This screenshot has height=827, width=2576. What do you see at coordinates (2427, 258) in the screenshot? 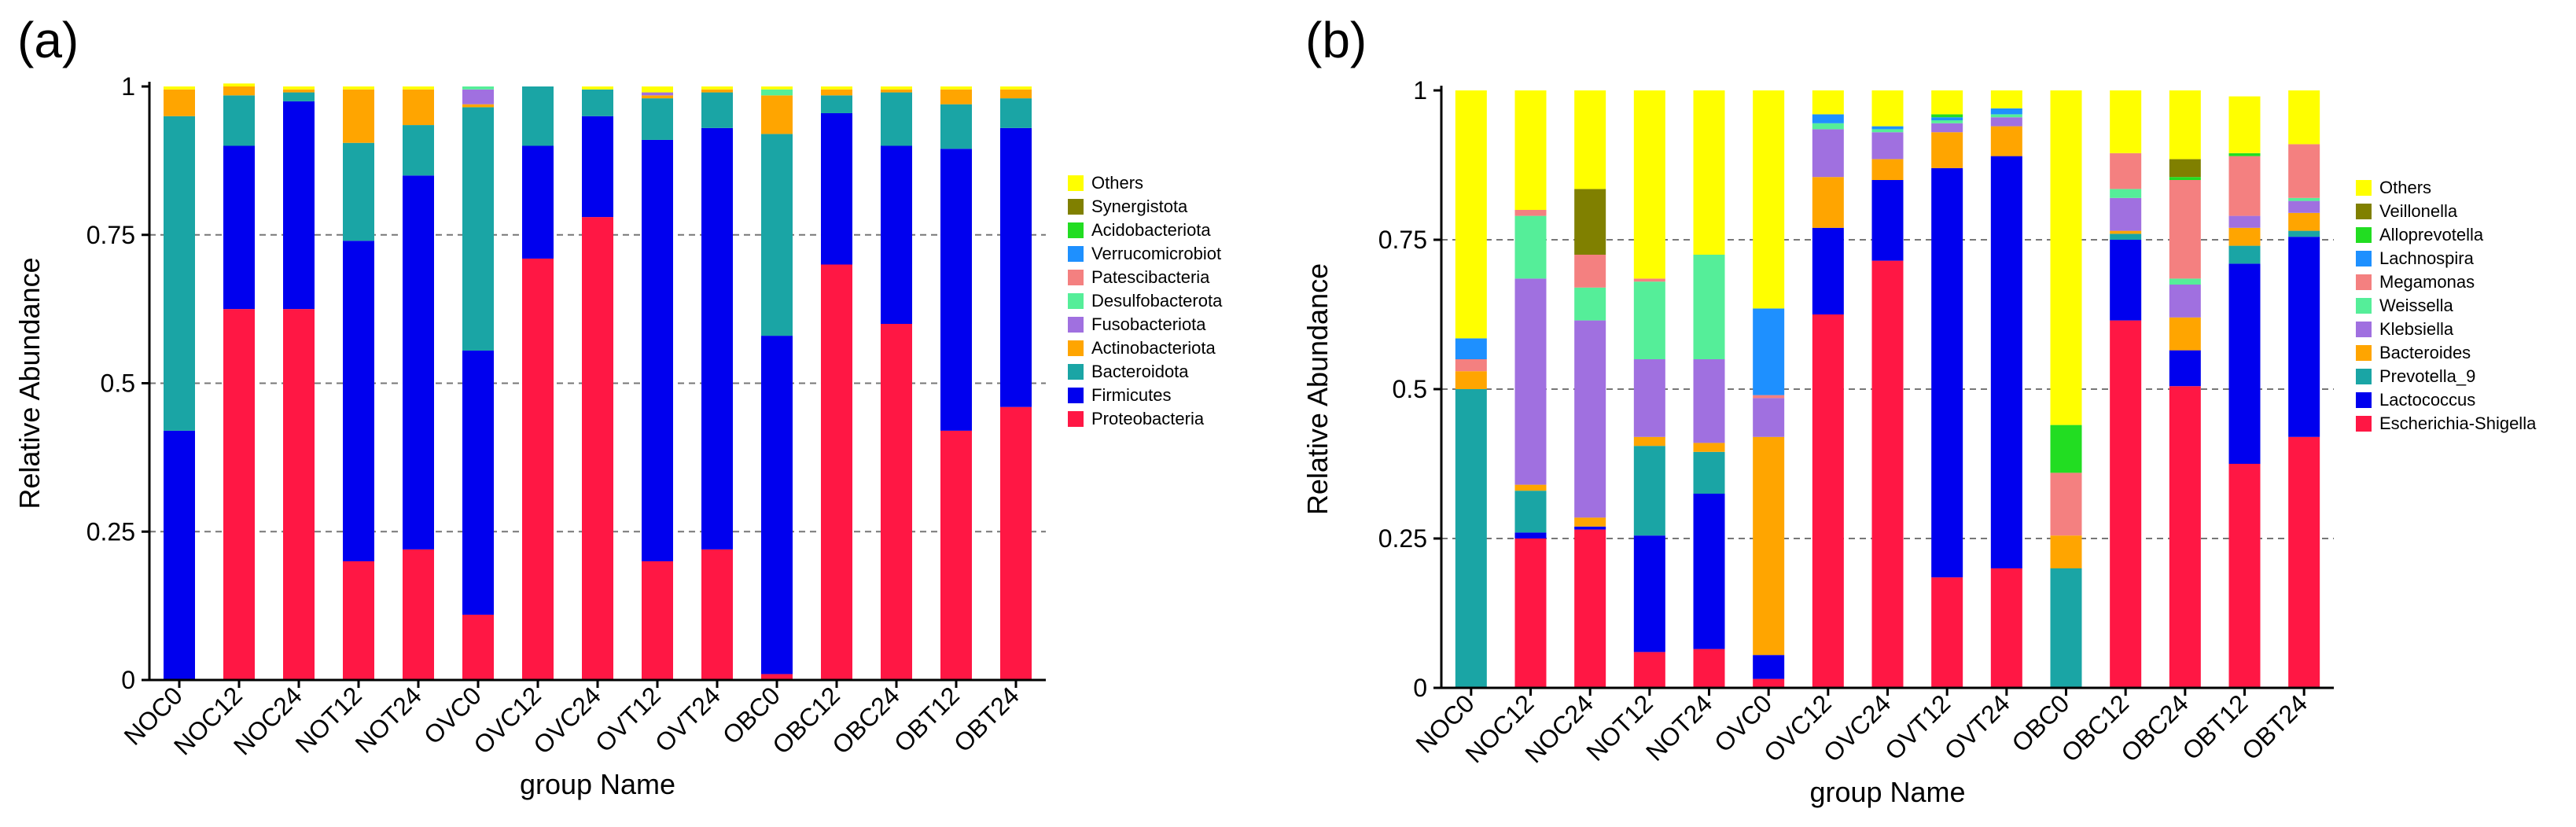
I see `legend-label: Lachnospira` at bounding box center [2427, 258].